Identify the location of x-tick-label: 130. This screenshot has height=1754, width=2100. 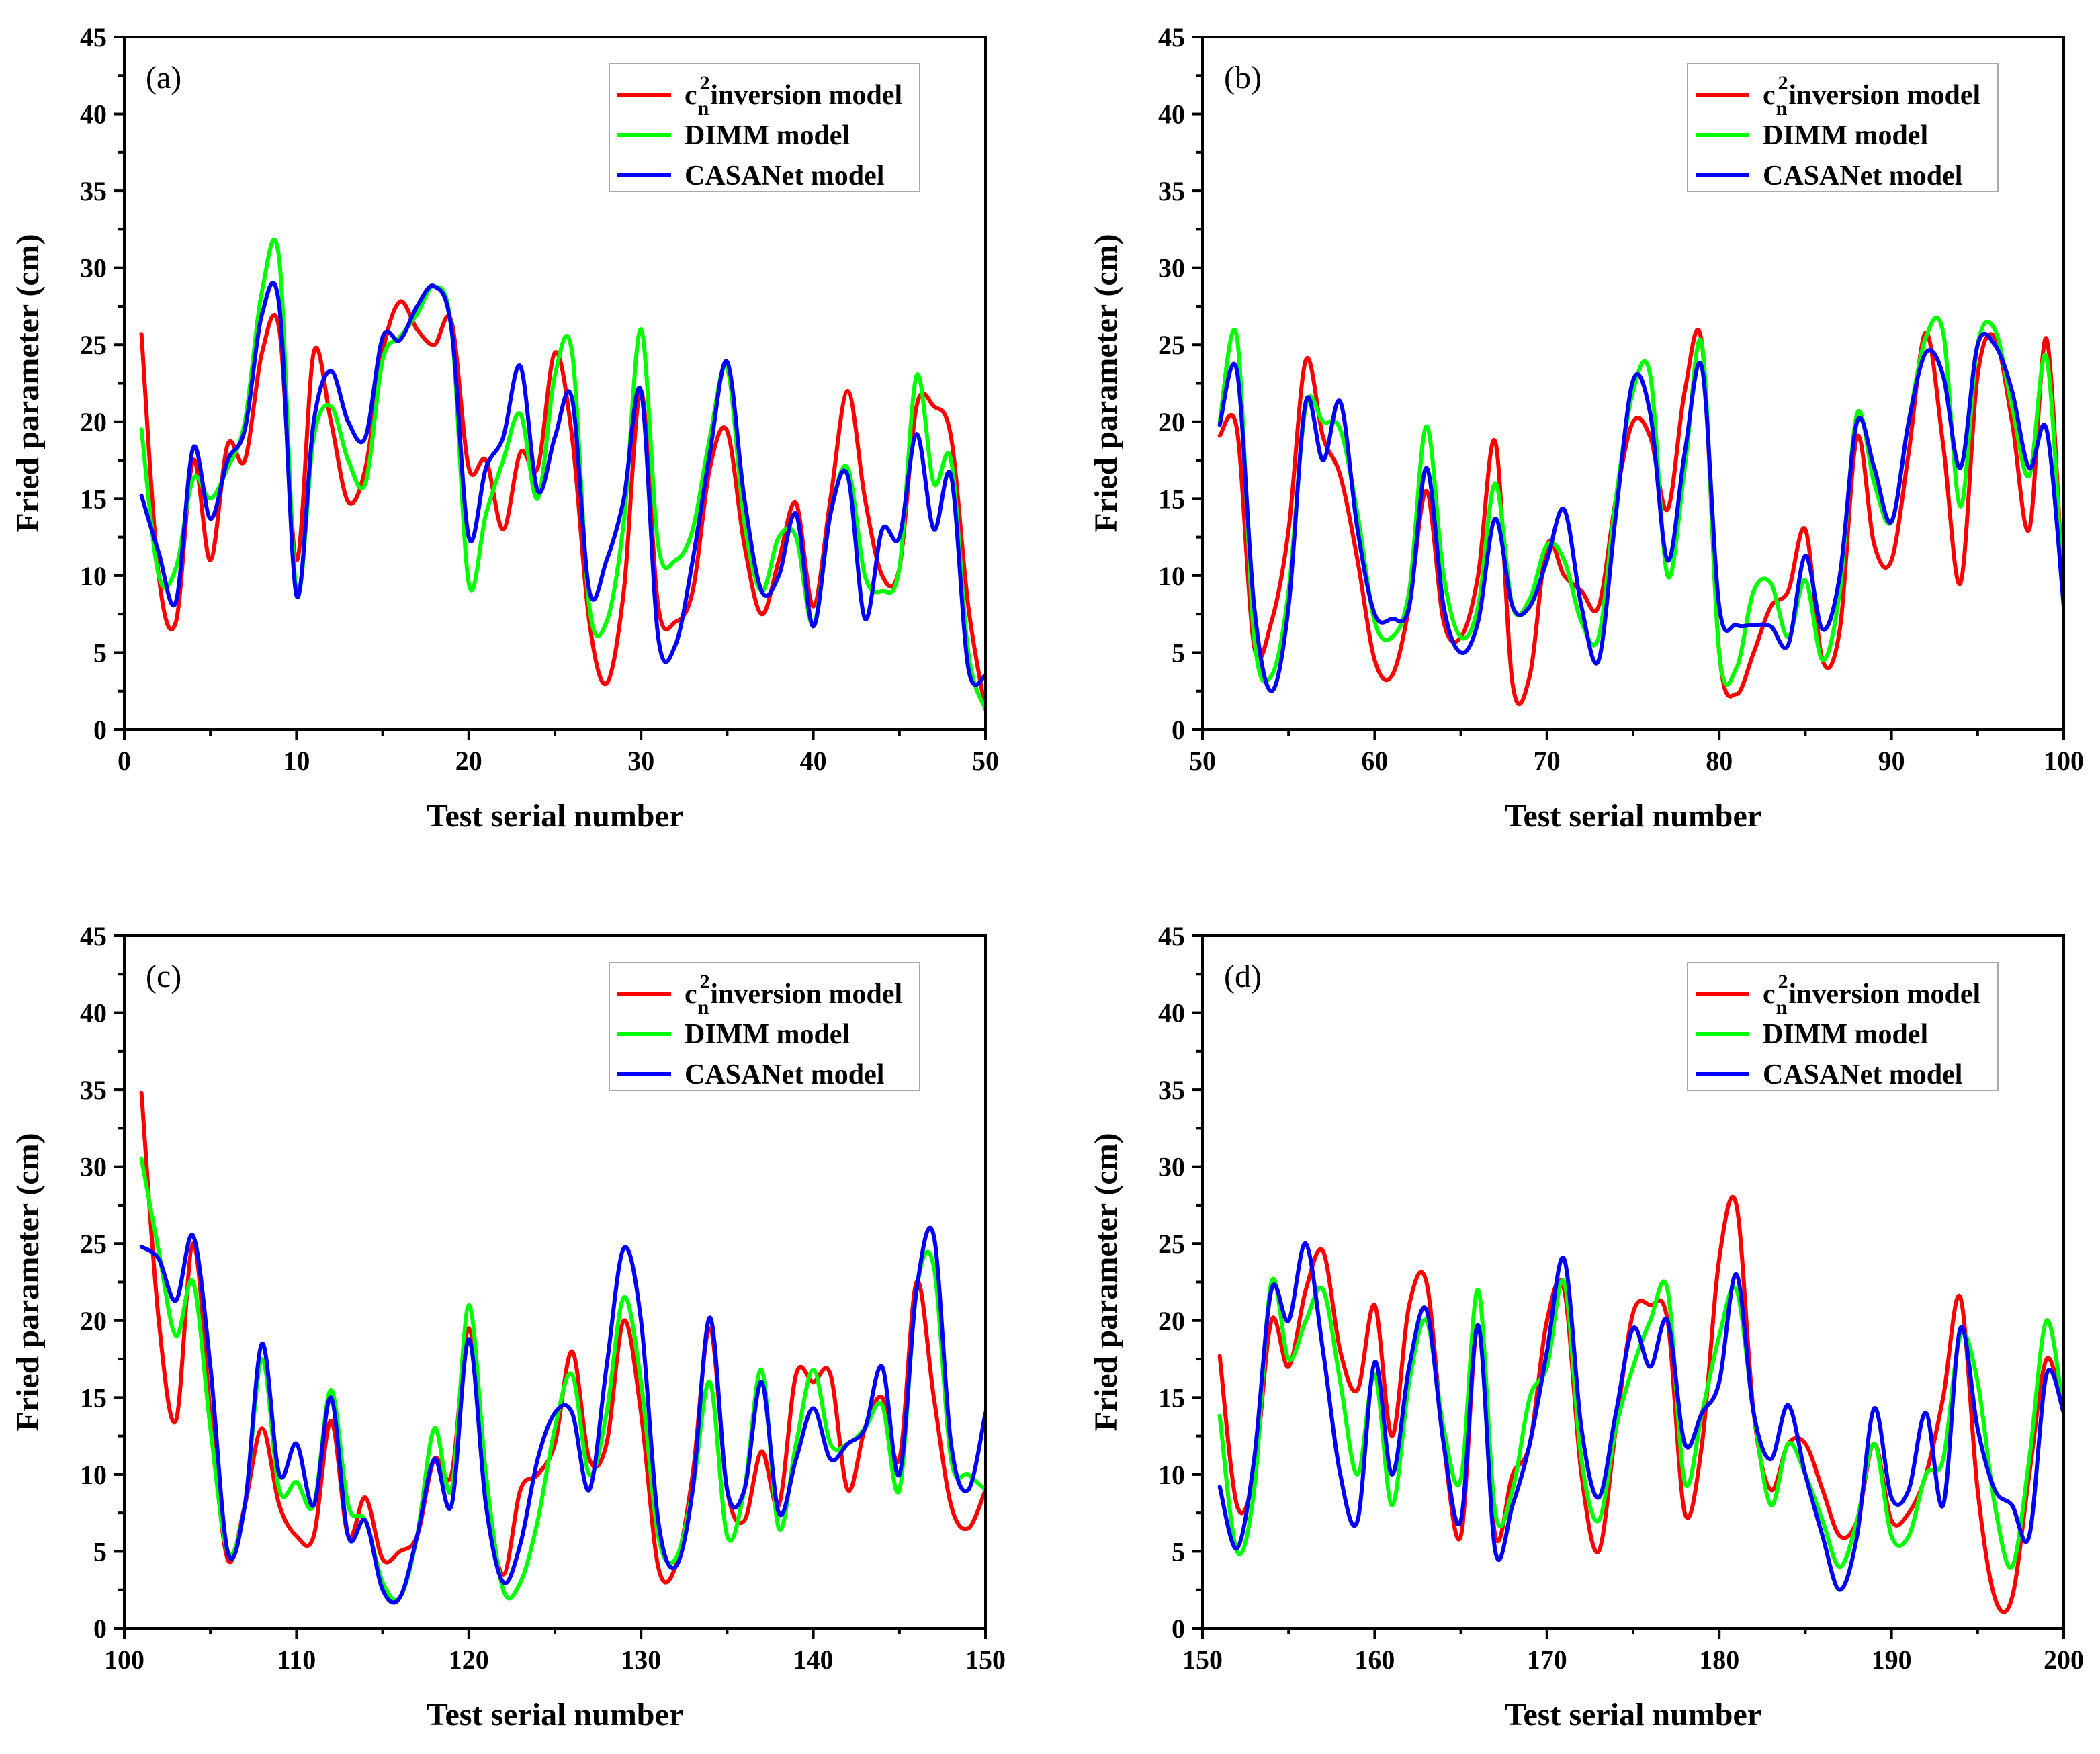
(641, 1660).